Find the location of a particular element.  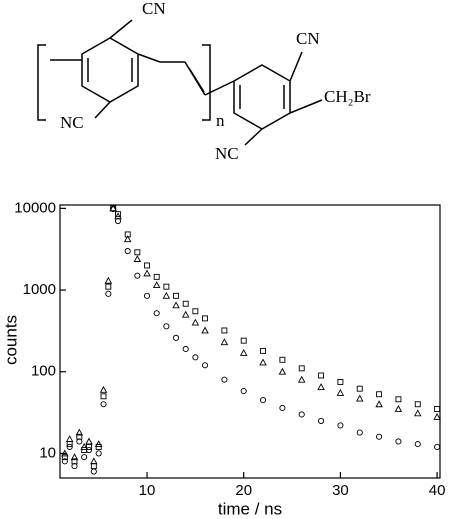

y-tick-label: 100 is located at coordinates (43, 371).